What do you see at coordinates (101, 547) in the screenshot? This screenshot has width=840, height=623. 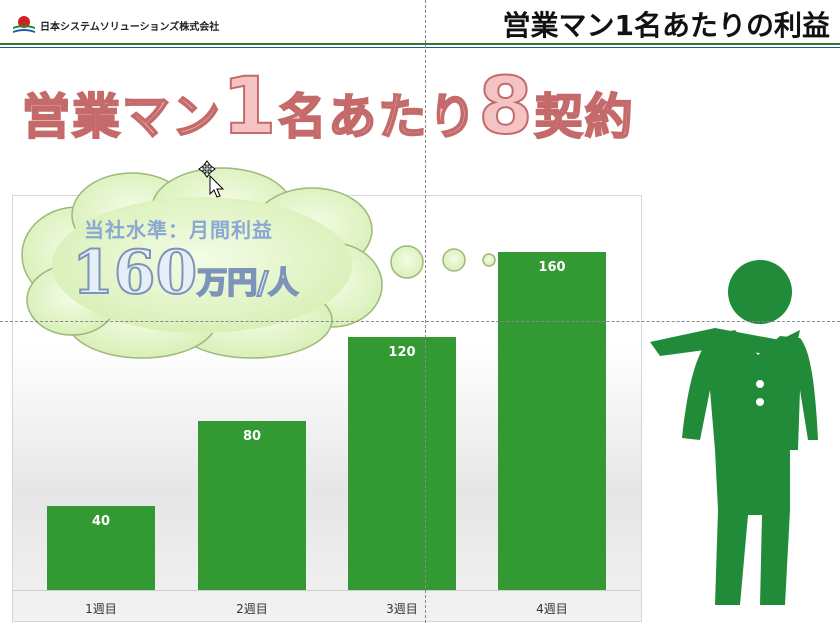 I see `chart-bar-1: 40` at bounding box center [101, 547].